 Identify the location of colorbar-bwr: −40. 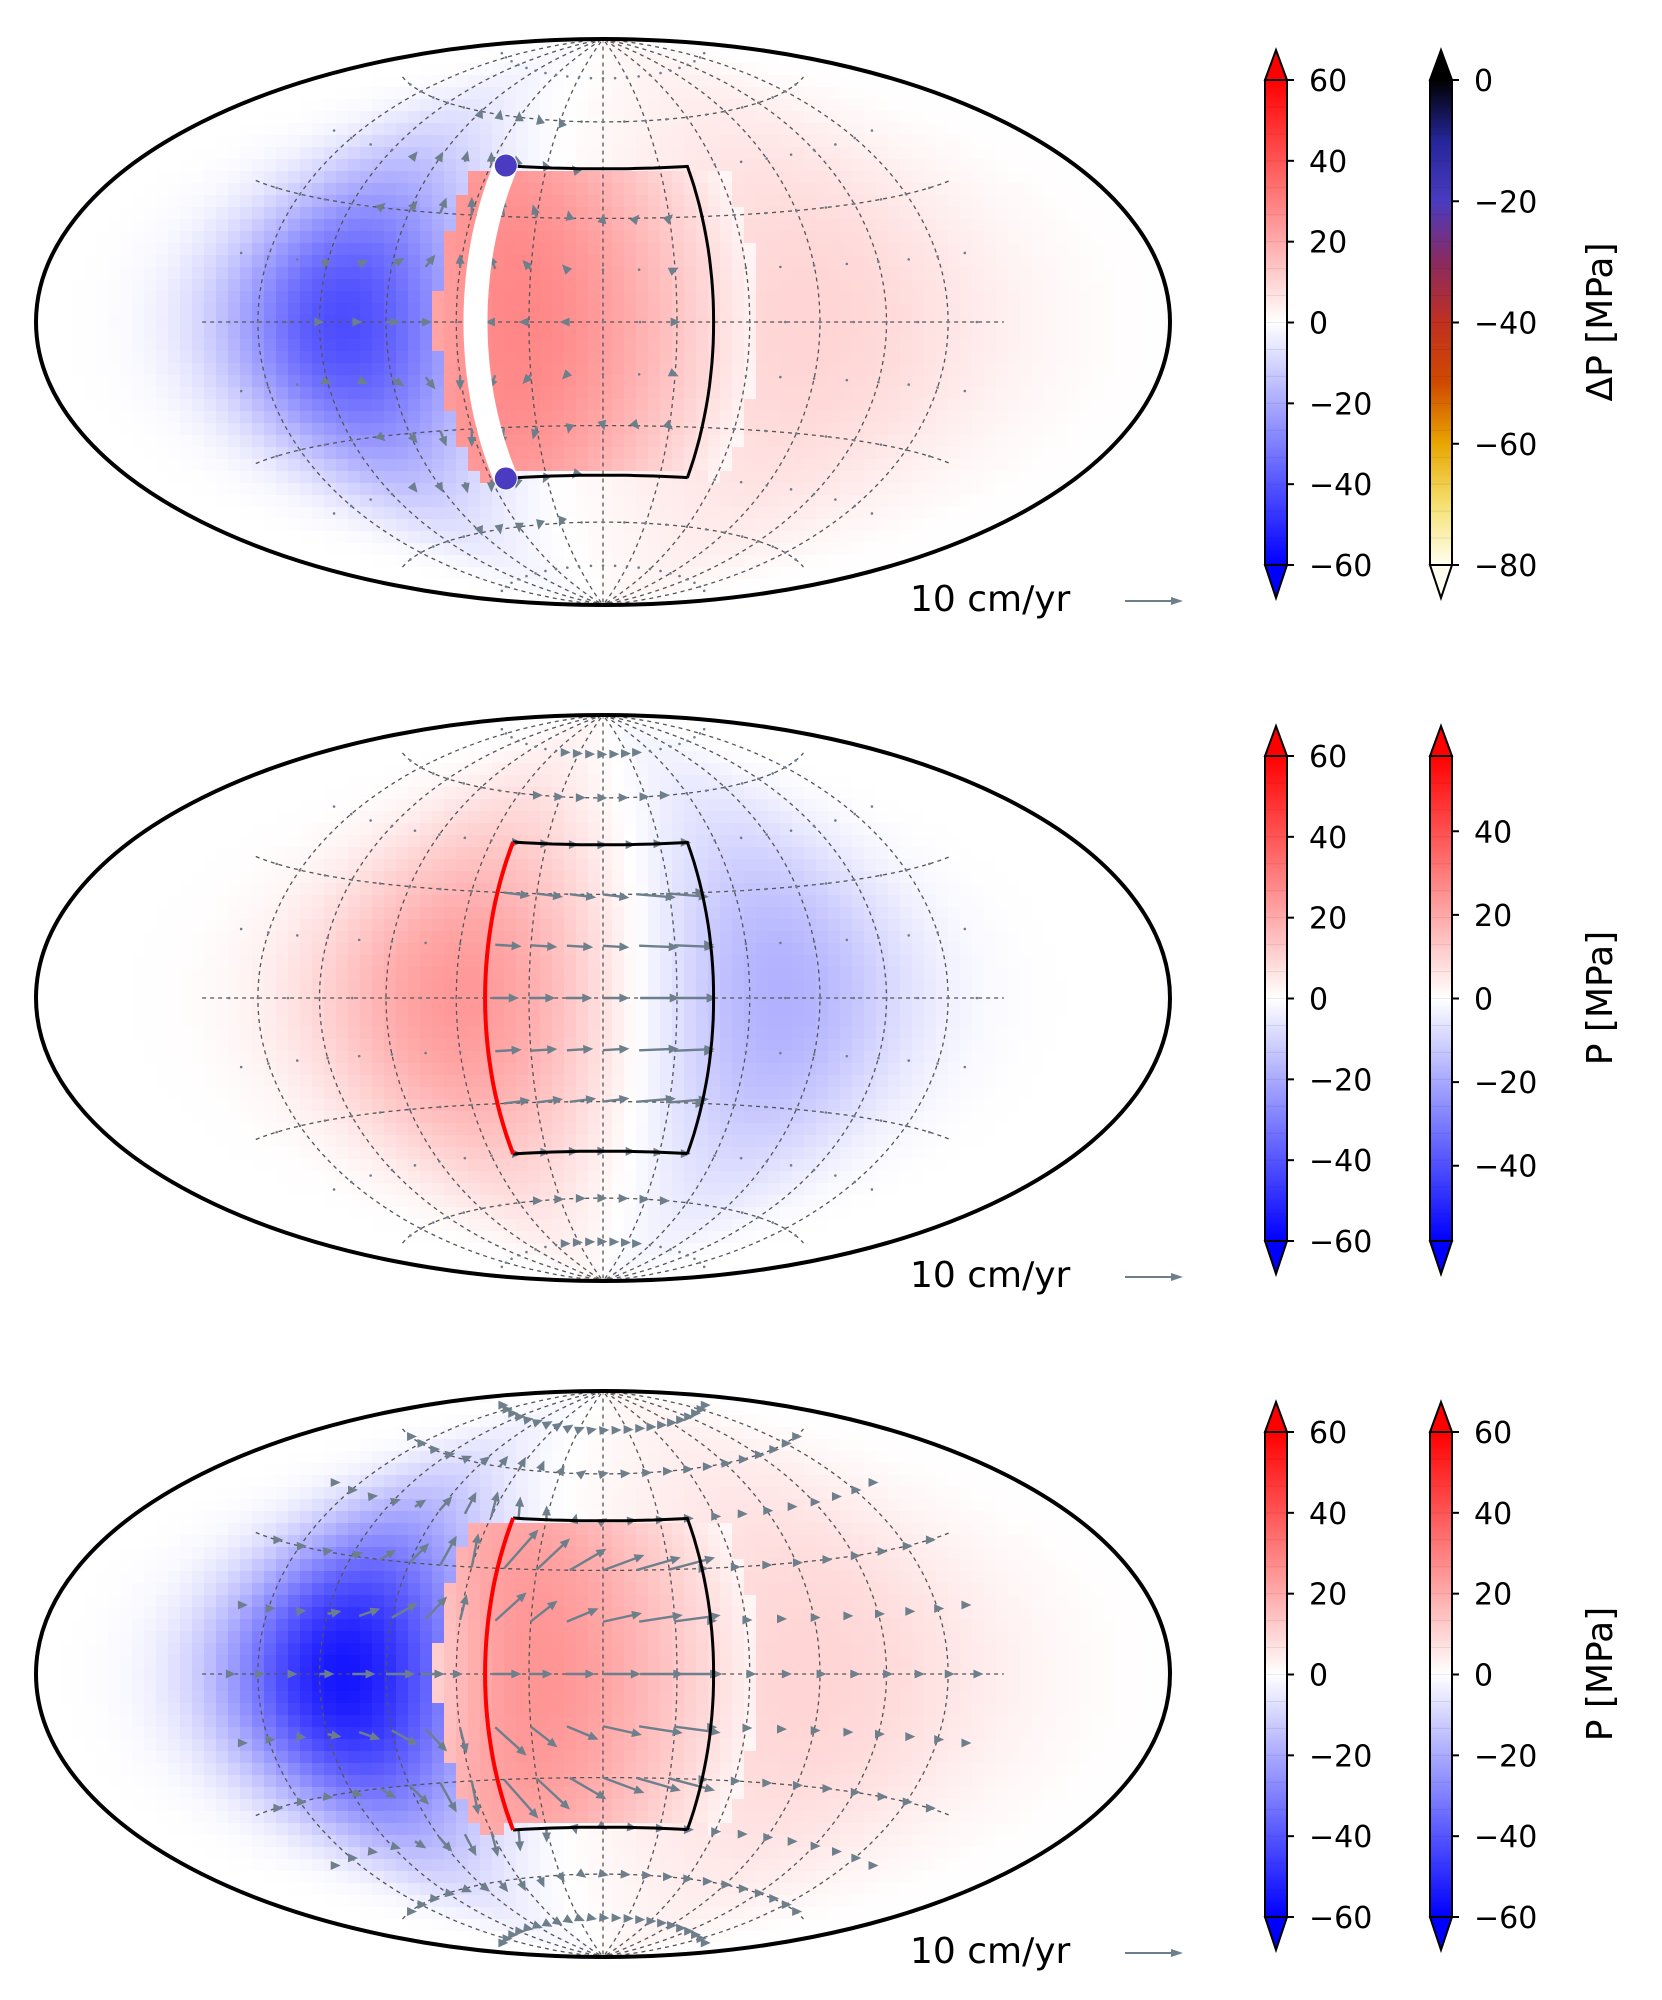
(1340, 485).